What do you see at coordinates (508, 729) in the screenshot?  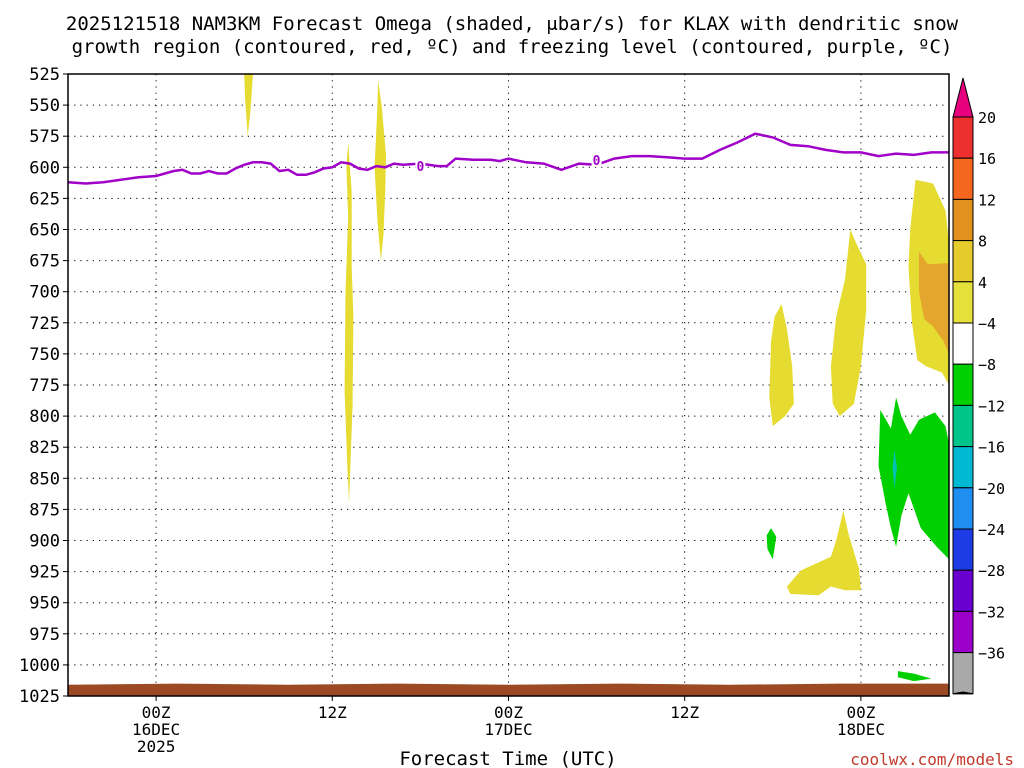 I see `x-tick-label: 17DEC` at bounding box center [508, 729].